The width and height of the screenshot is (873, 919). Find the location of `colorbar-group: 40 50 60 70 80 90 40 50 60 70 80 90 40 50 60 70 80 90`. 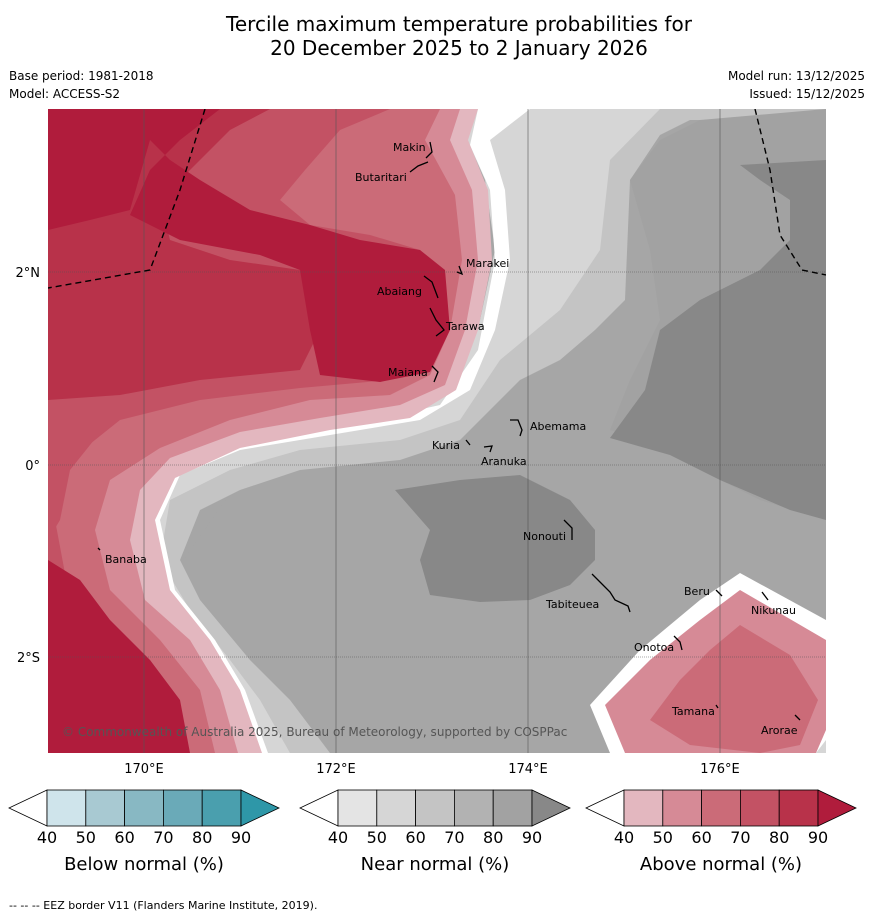

colorbar-group: 40 50 60 70 80 90 40 50 60 70 80 90 40 50 60 70 80 90 is located at coordinates (432, 818).